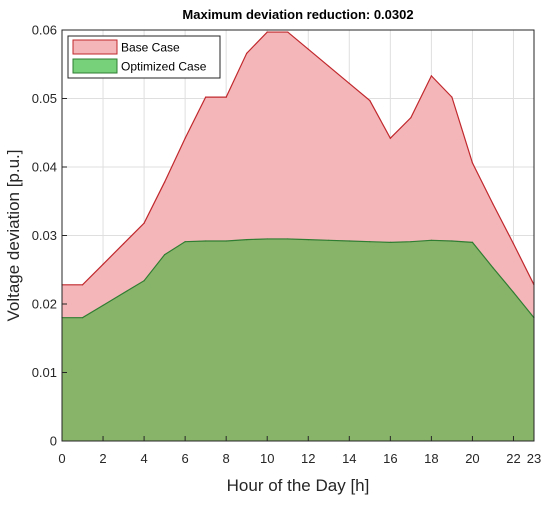  Describe the element at coordinates (534, 458) in the screenshot. I see `x-tick-label: 23` at that location.